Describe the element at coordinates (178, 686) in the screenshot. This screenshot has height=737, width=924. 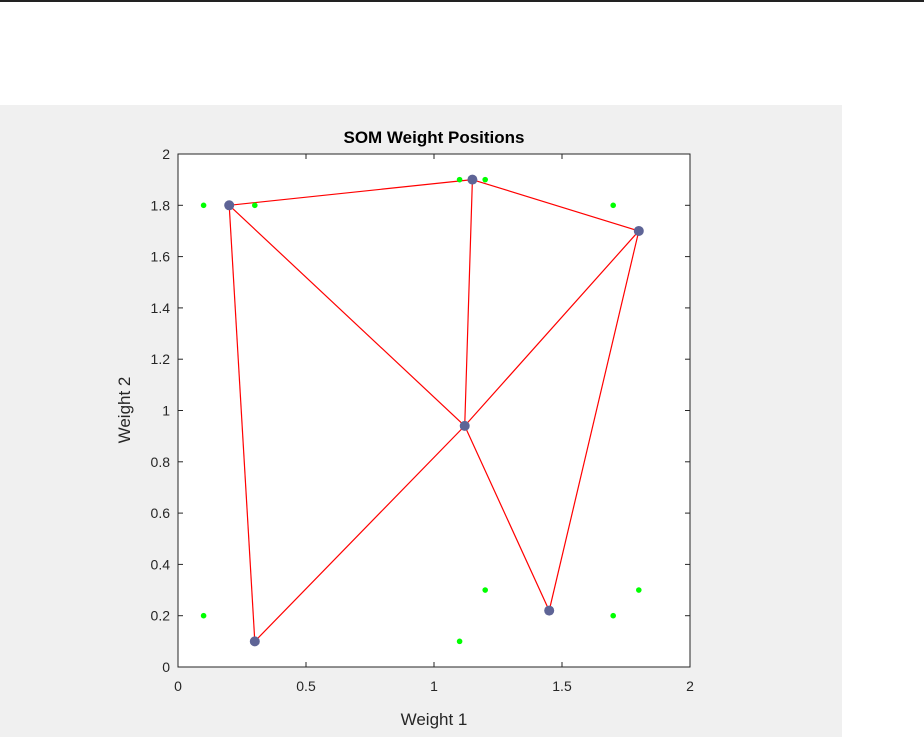
I see `x-tick-label: 0` at that location.